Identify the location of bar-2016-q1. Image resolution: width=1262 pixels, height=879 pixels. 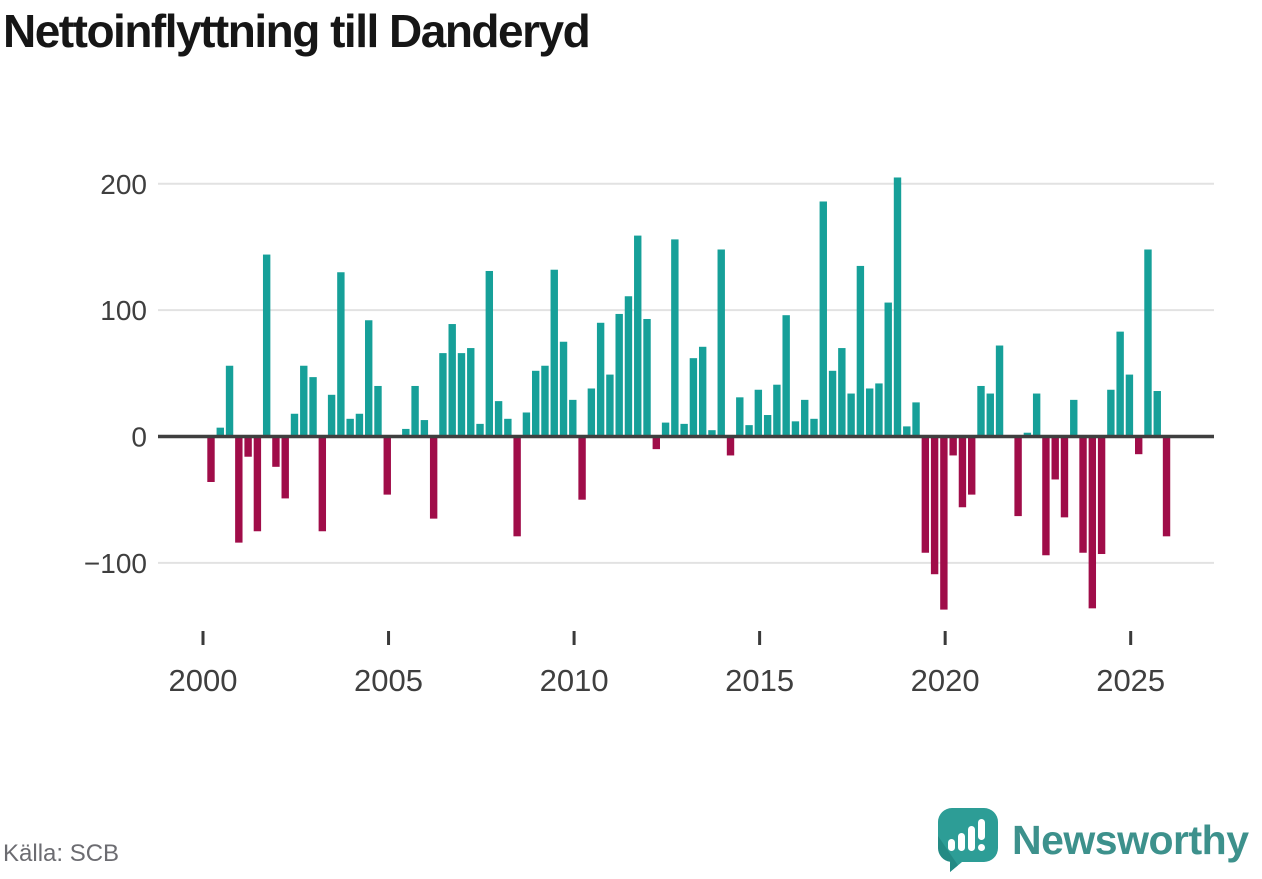
(805, 418).